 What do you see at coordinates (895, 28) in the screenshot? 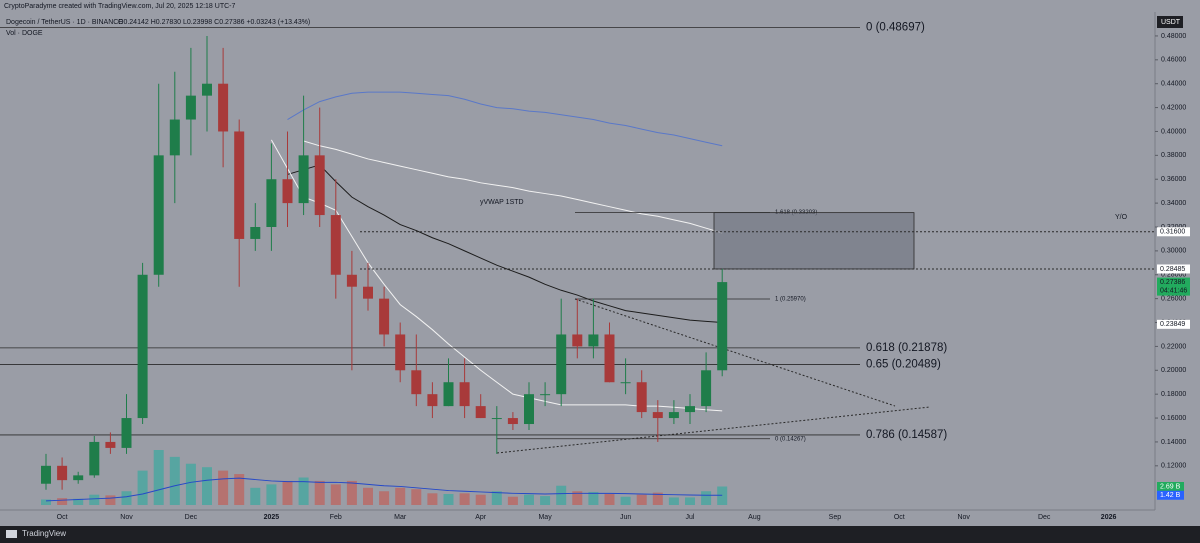
I see `fib-label: 0 (0.48697)` at bounding box center [895, 28].